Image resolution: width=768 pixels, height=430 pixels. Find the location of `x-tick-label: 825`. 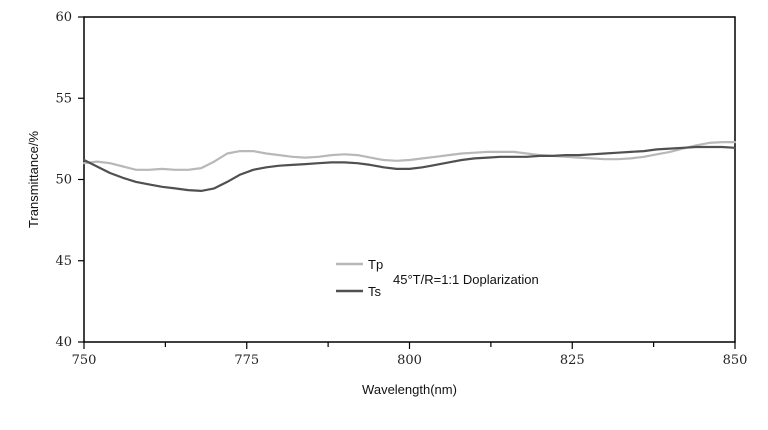

x-tick-label: 825 is located at coordinates (572, 360).